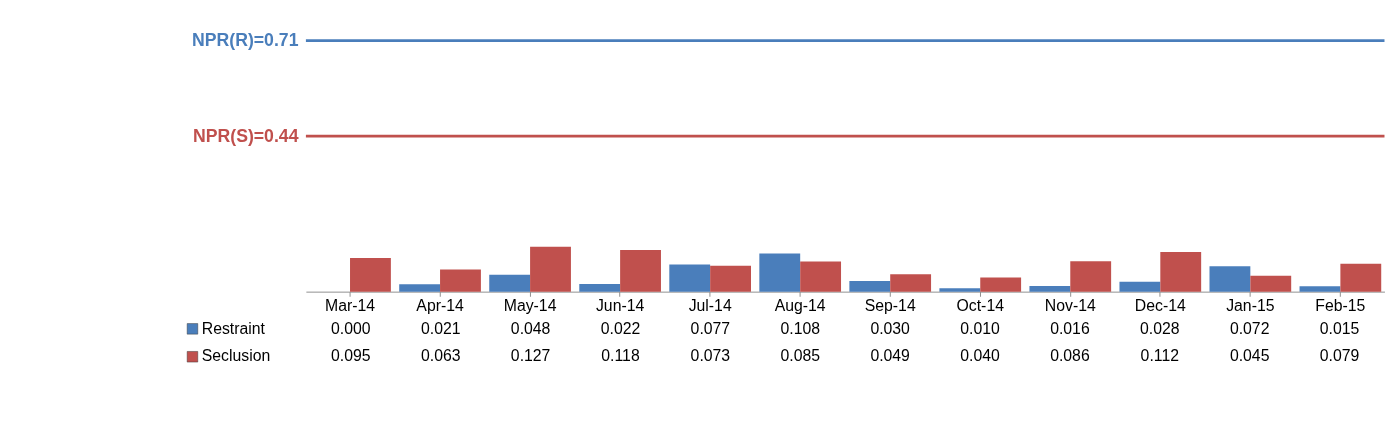  Describe the element at coordinates (1160, 328) in the screenshot. I see `data-label: 0.028` at that location.